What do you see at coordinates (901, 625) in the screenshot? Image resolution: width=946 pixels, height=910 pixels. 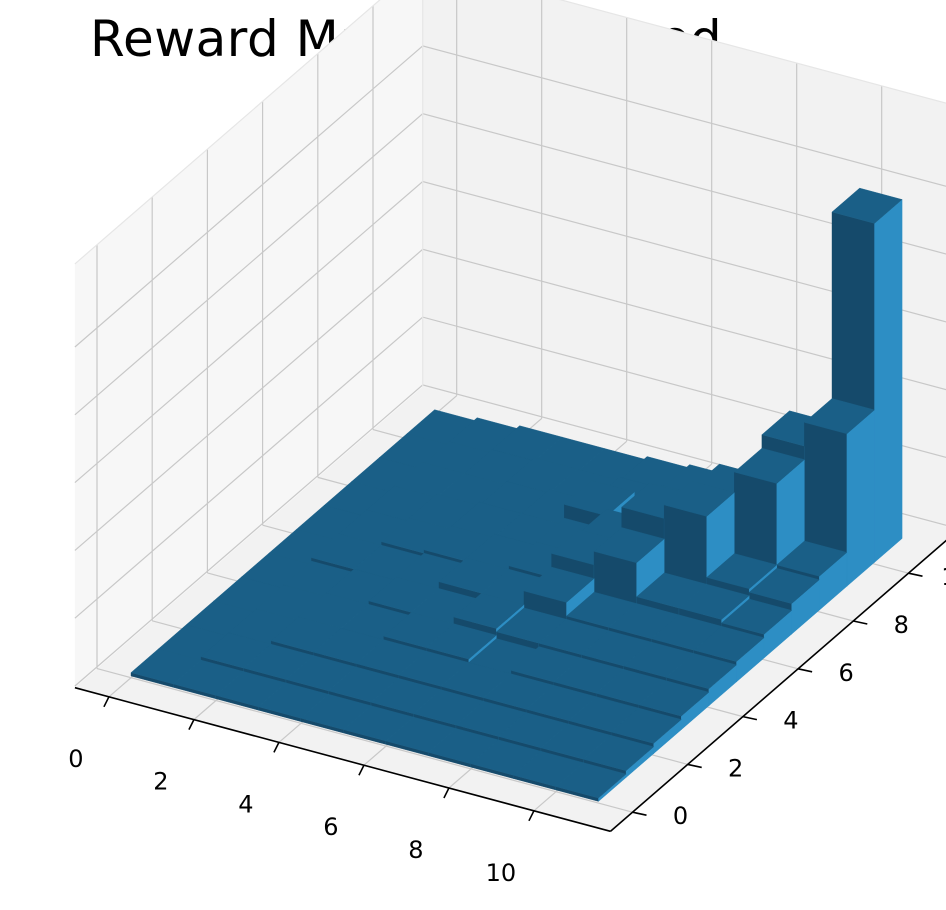 I see `y-tick-label: 8` at bounding box center [901, 625].